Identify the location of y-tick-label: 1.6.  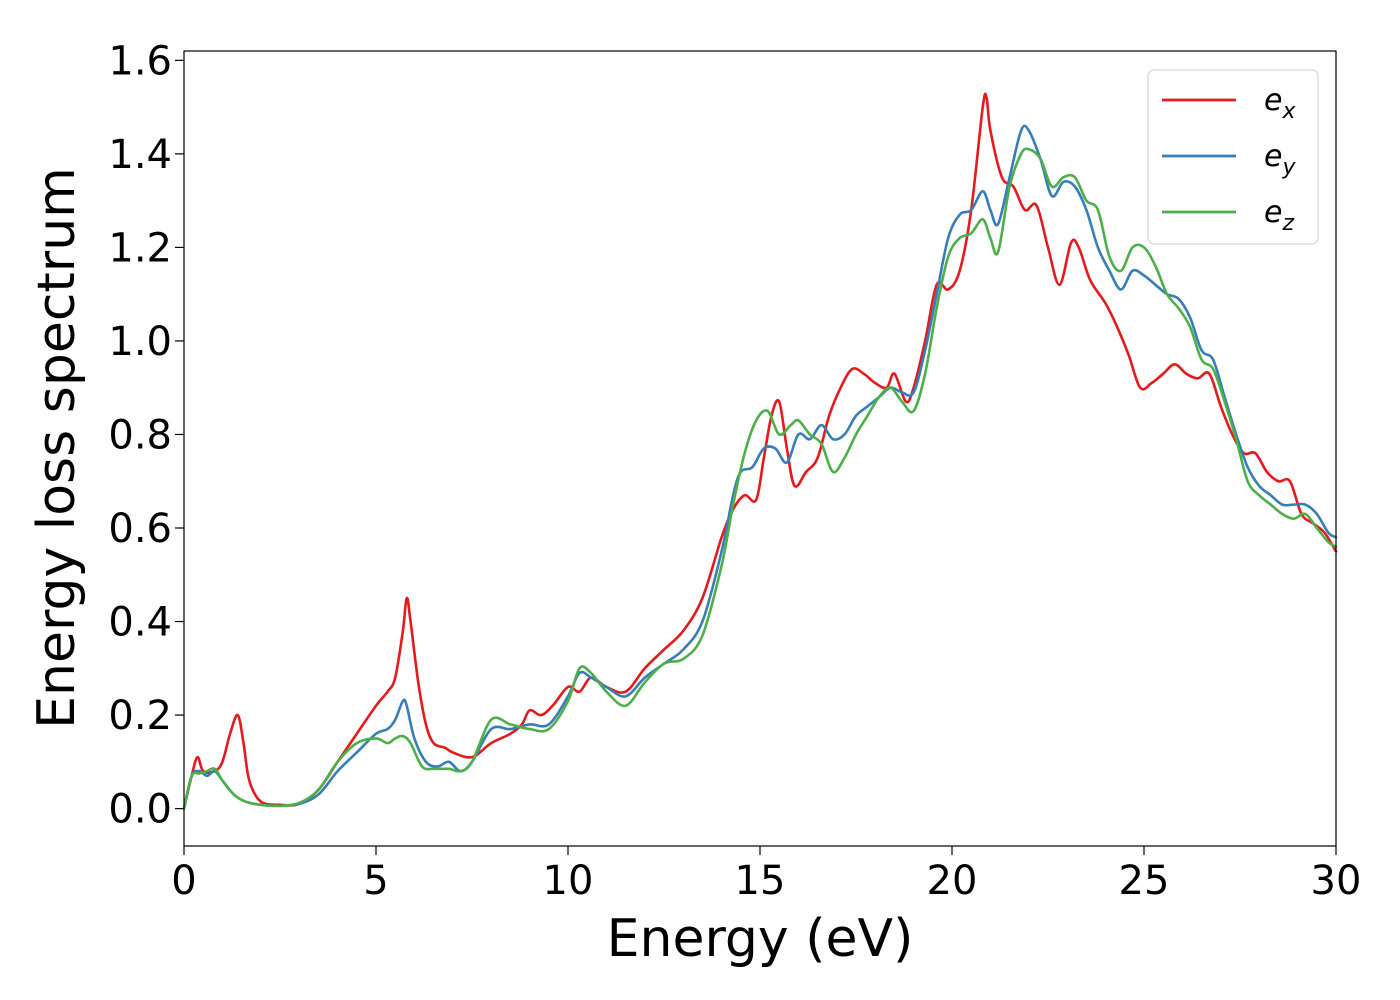
(140, 61).